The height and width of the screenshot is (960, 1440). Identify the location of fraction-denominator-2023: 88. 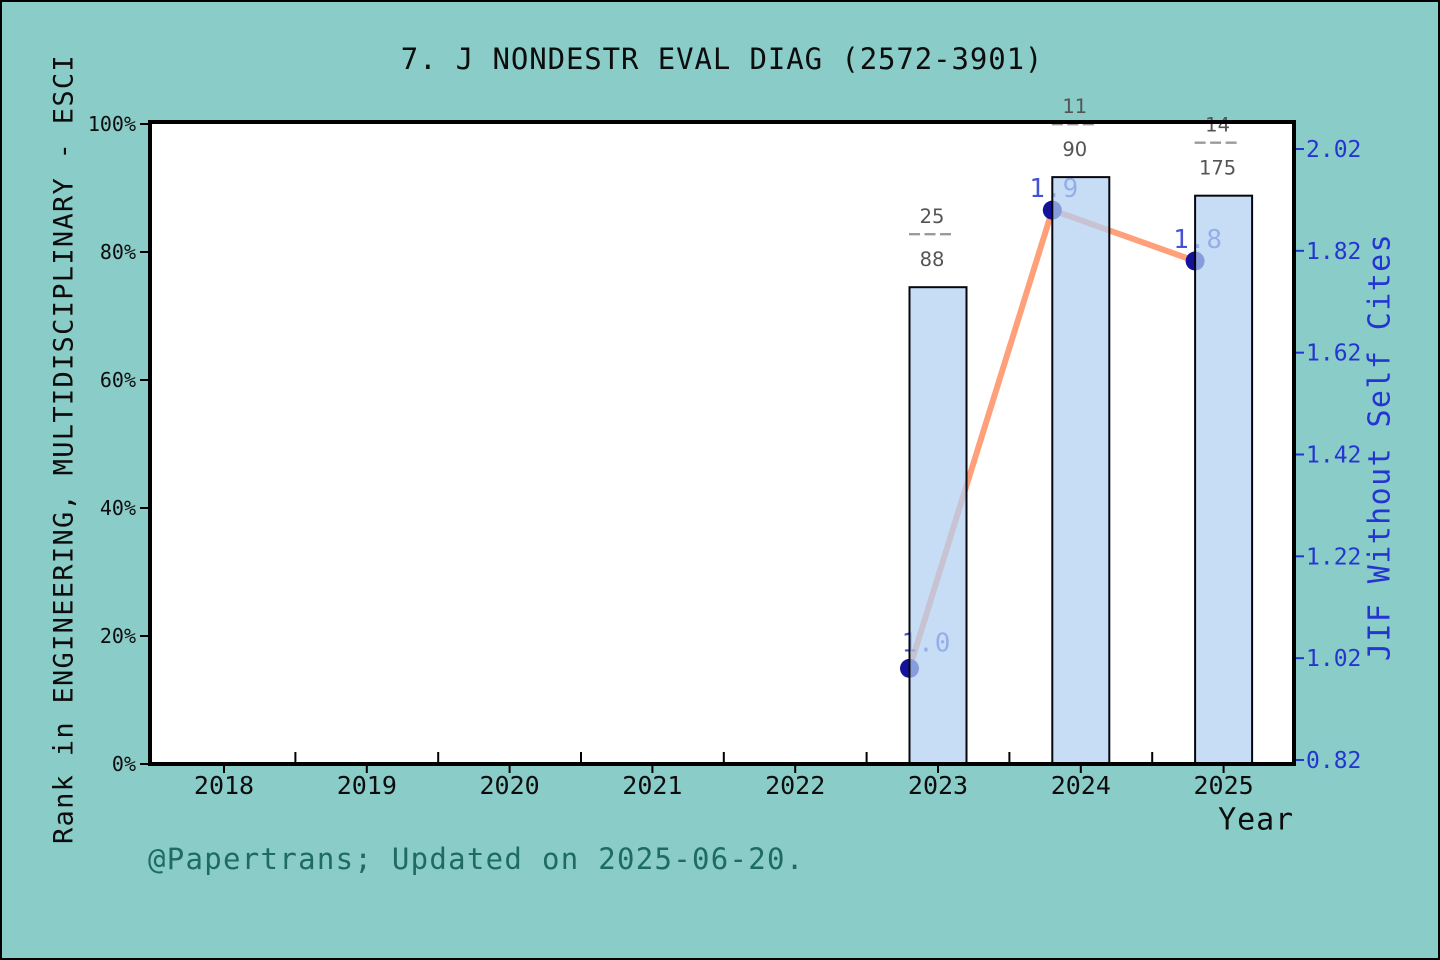
(932, 259).